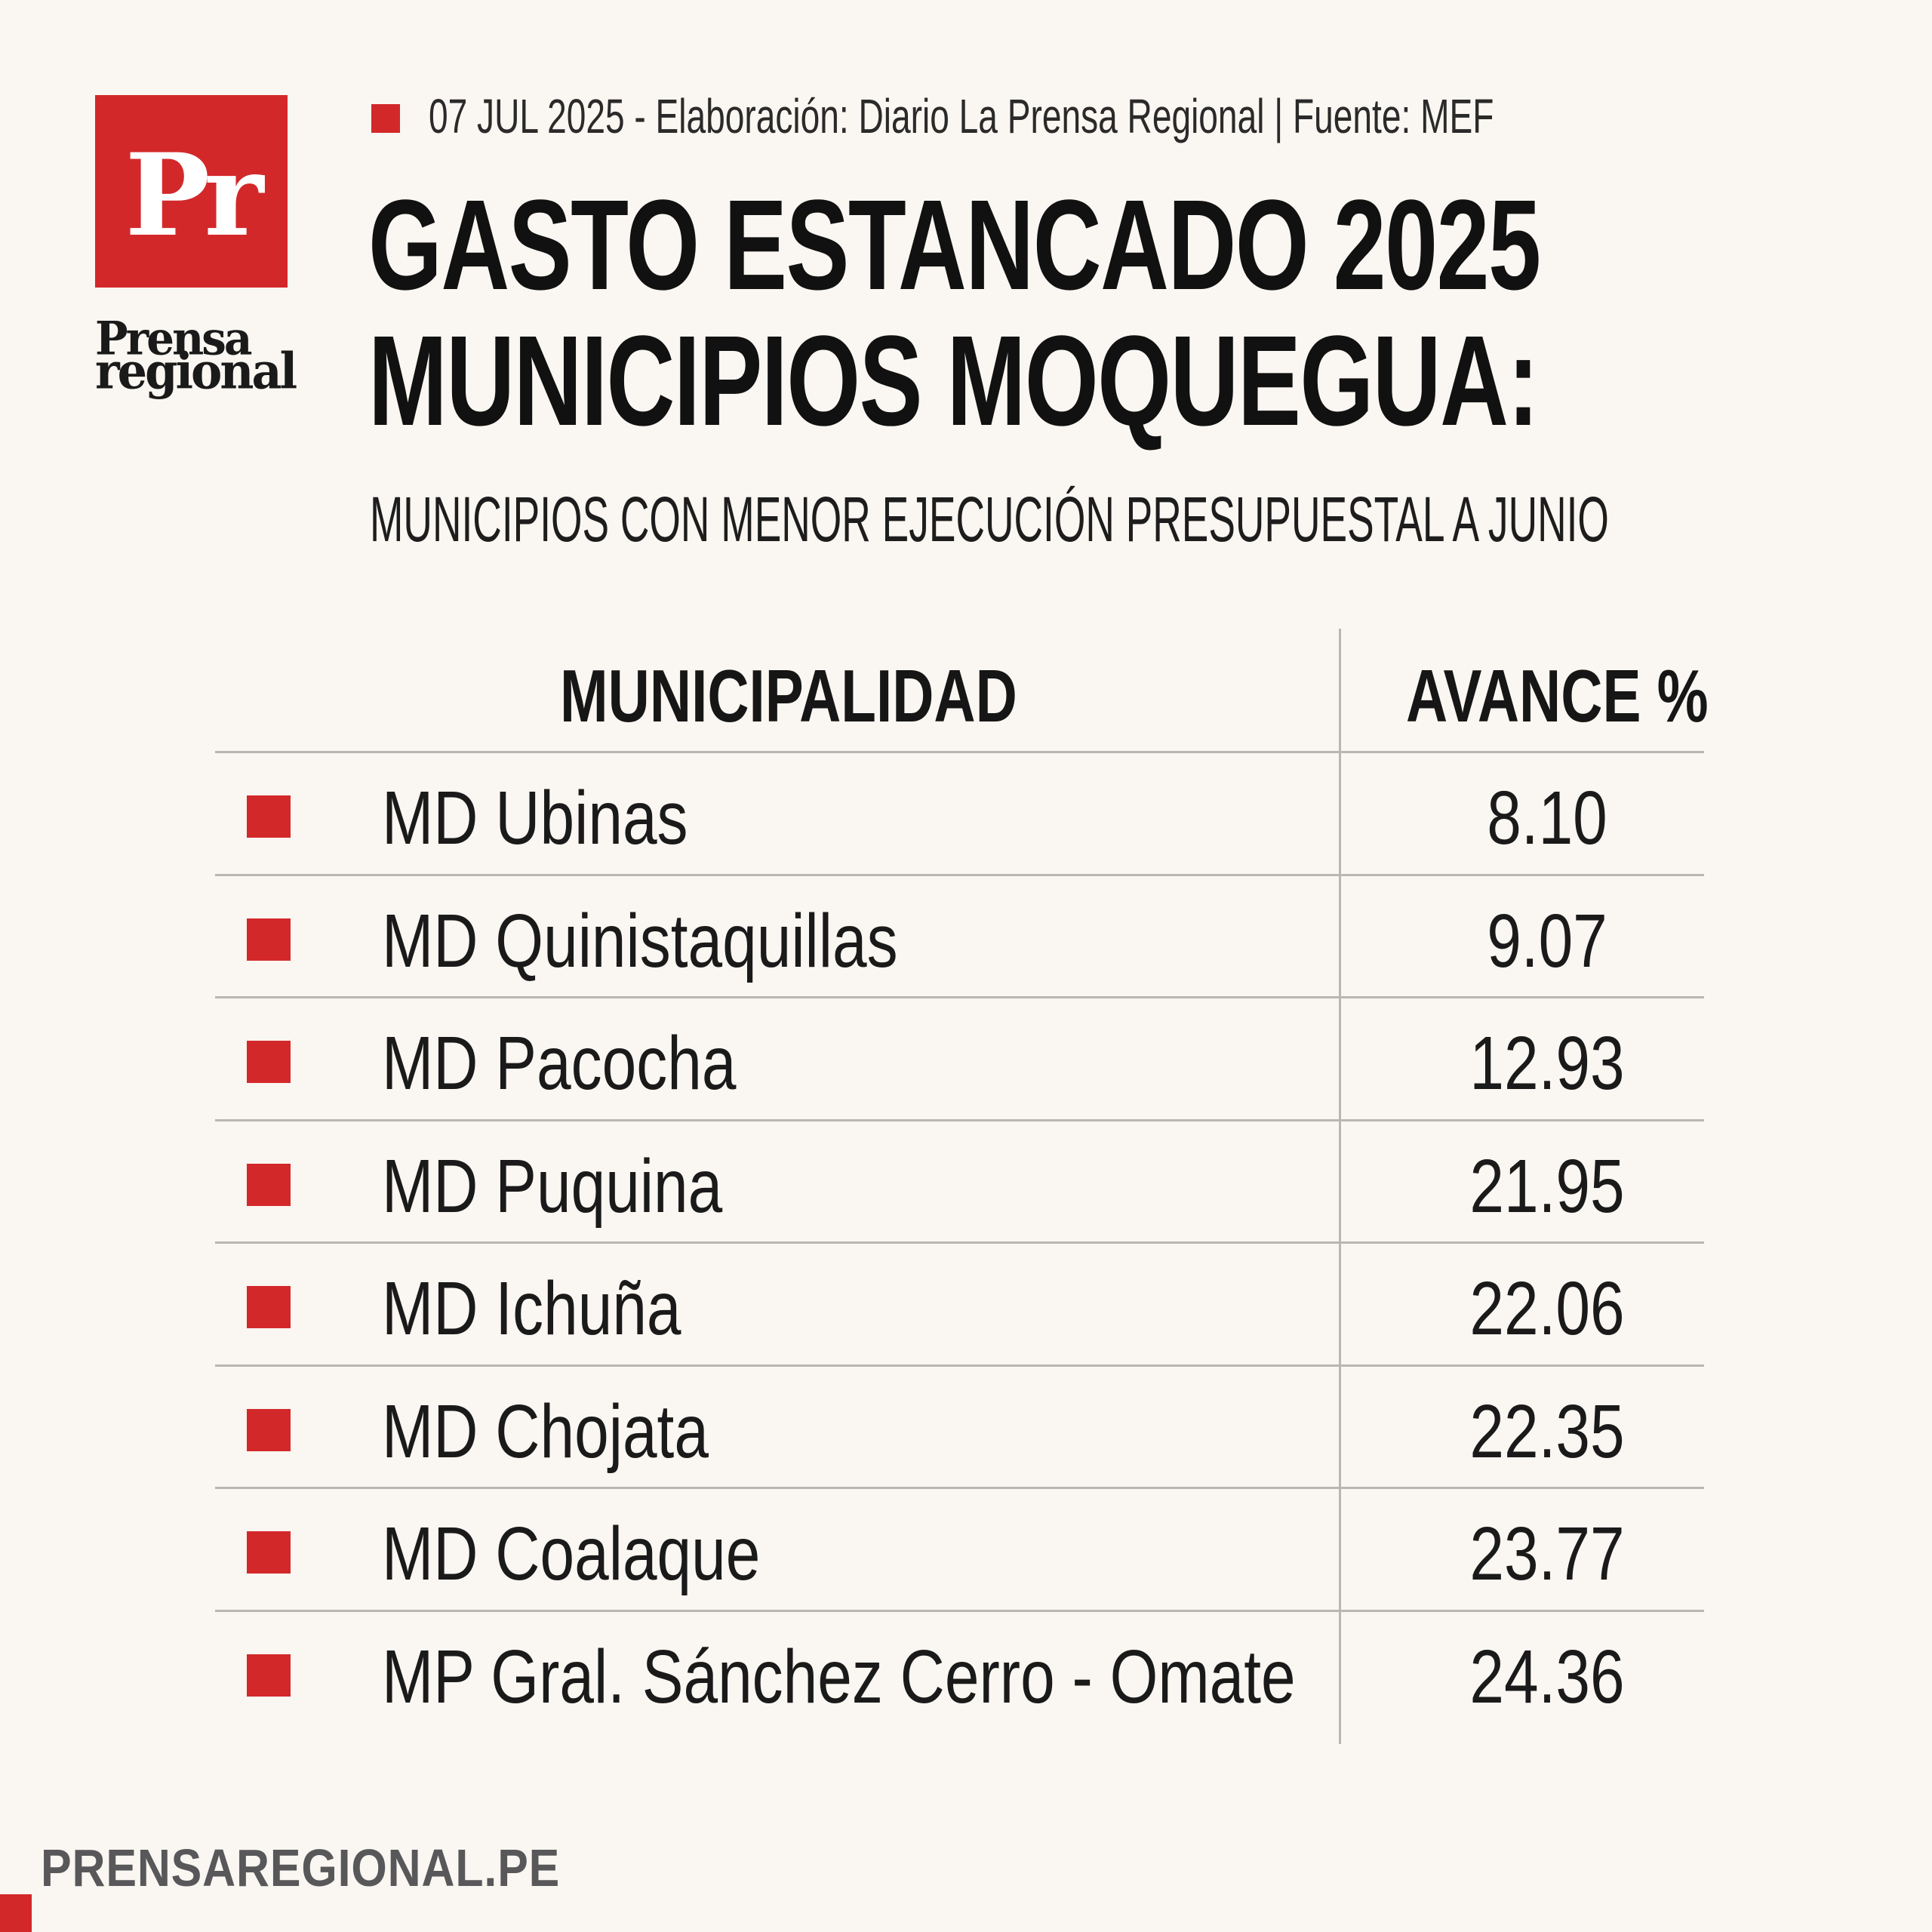 The width and height of the screenshot is (1932, 1932). Describe the element at coordinates (959, 1548) in the screenshot. I see `table-row: MD Coalaque 23.77` at that location.